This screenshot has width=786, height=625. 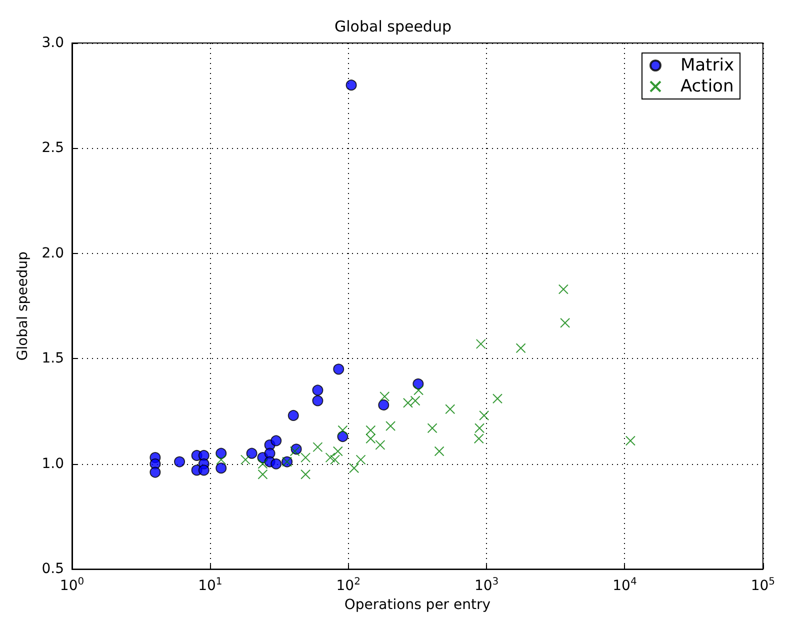 I want to click on legend-label: Matrix, so click(x=707, y=66).